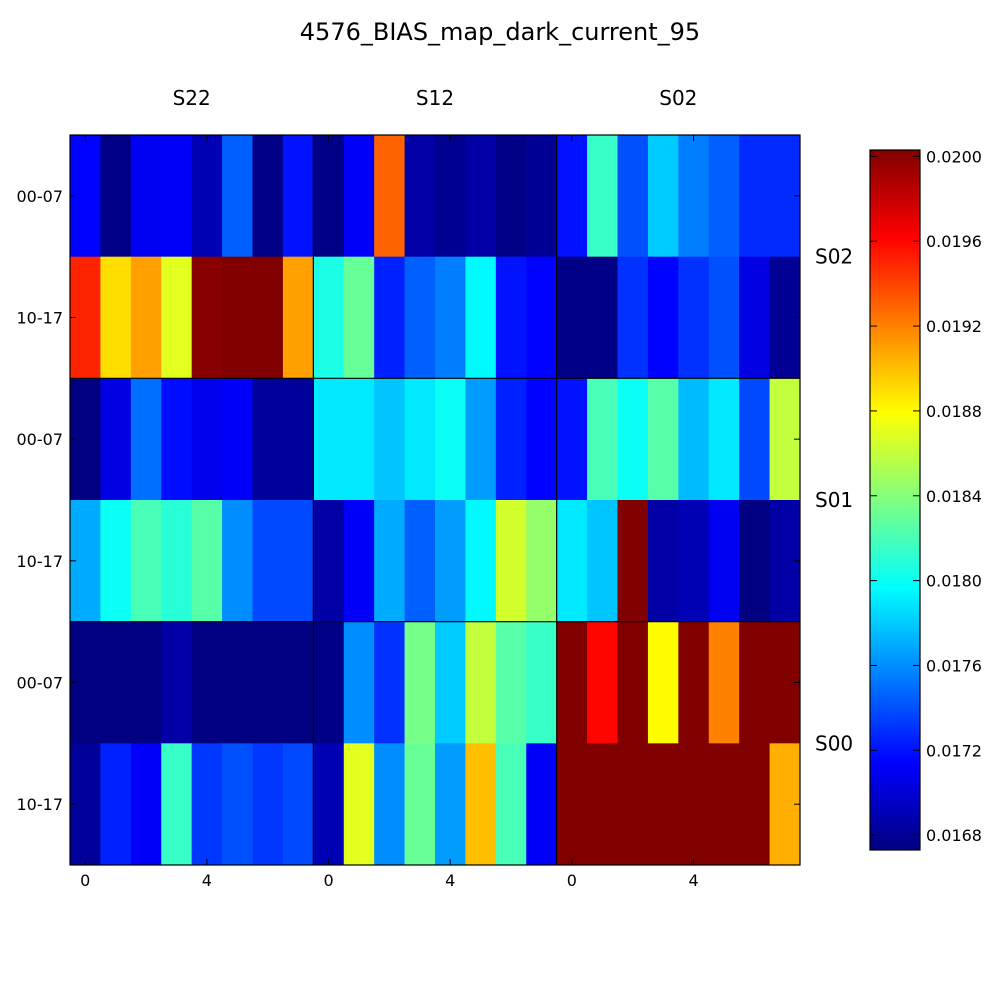  What do you see at coordinates (895, 500) in the screenshot?
I see `colorbar-gradient` at bounding box center [895, 500].